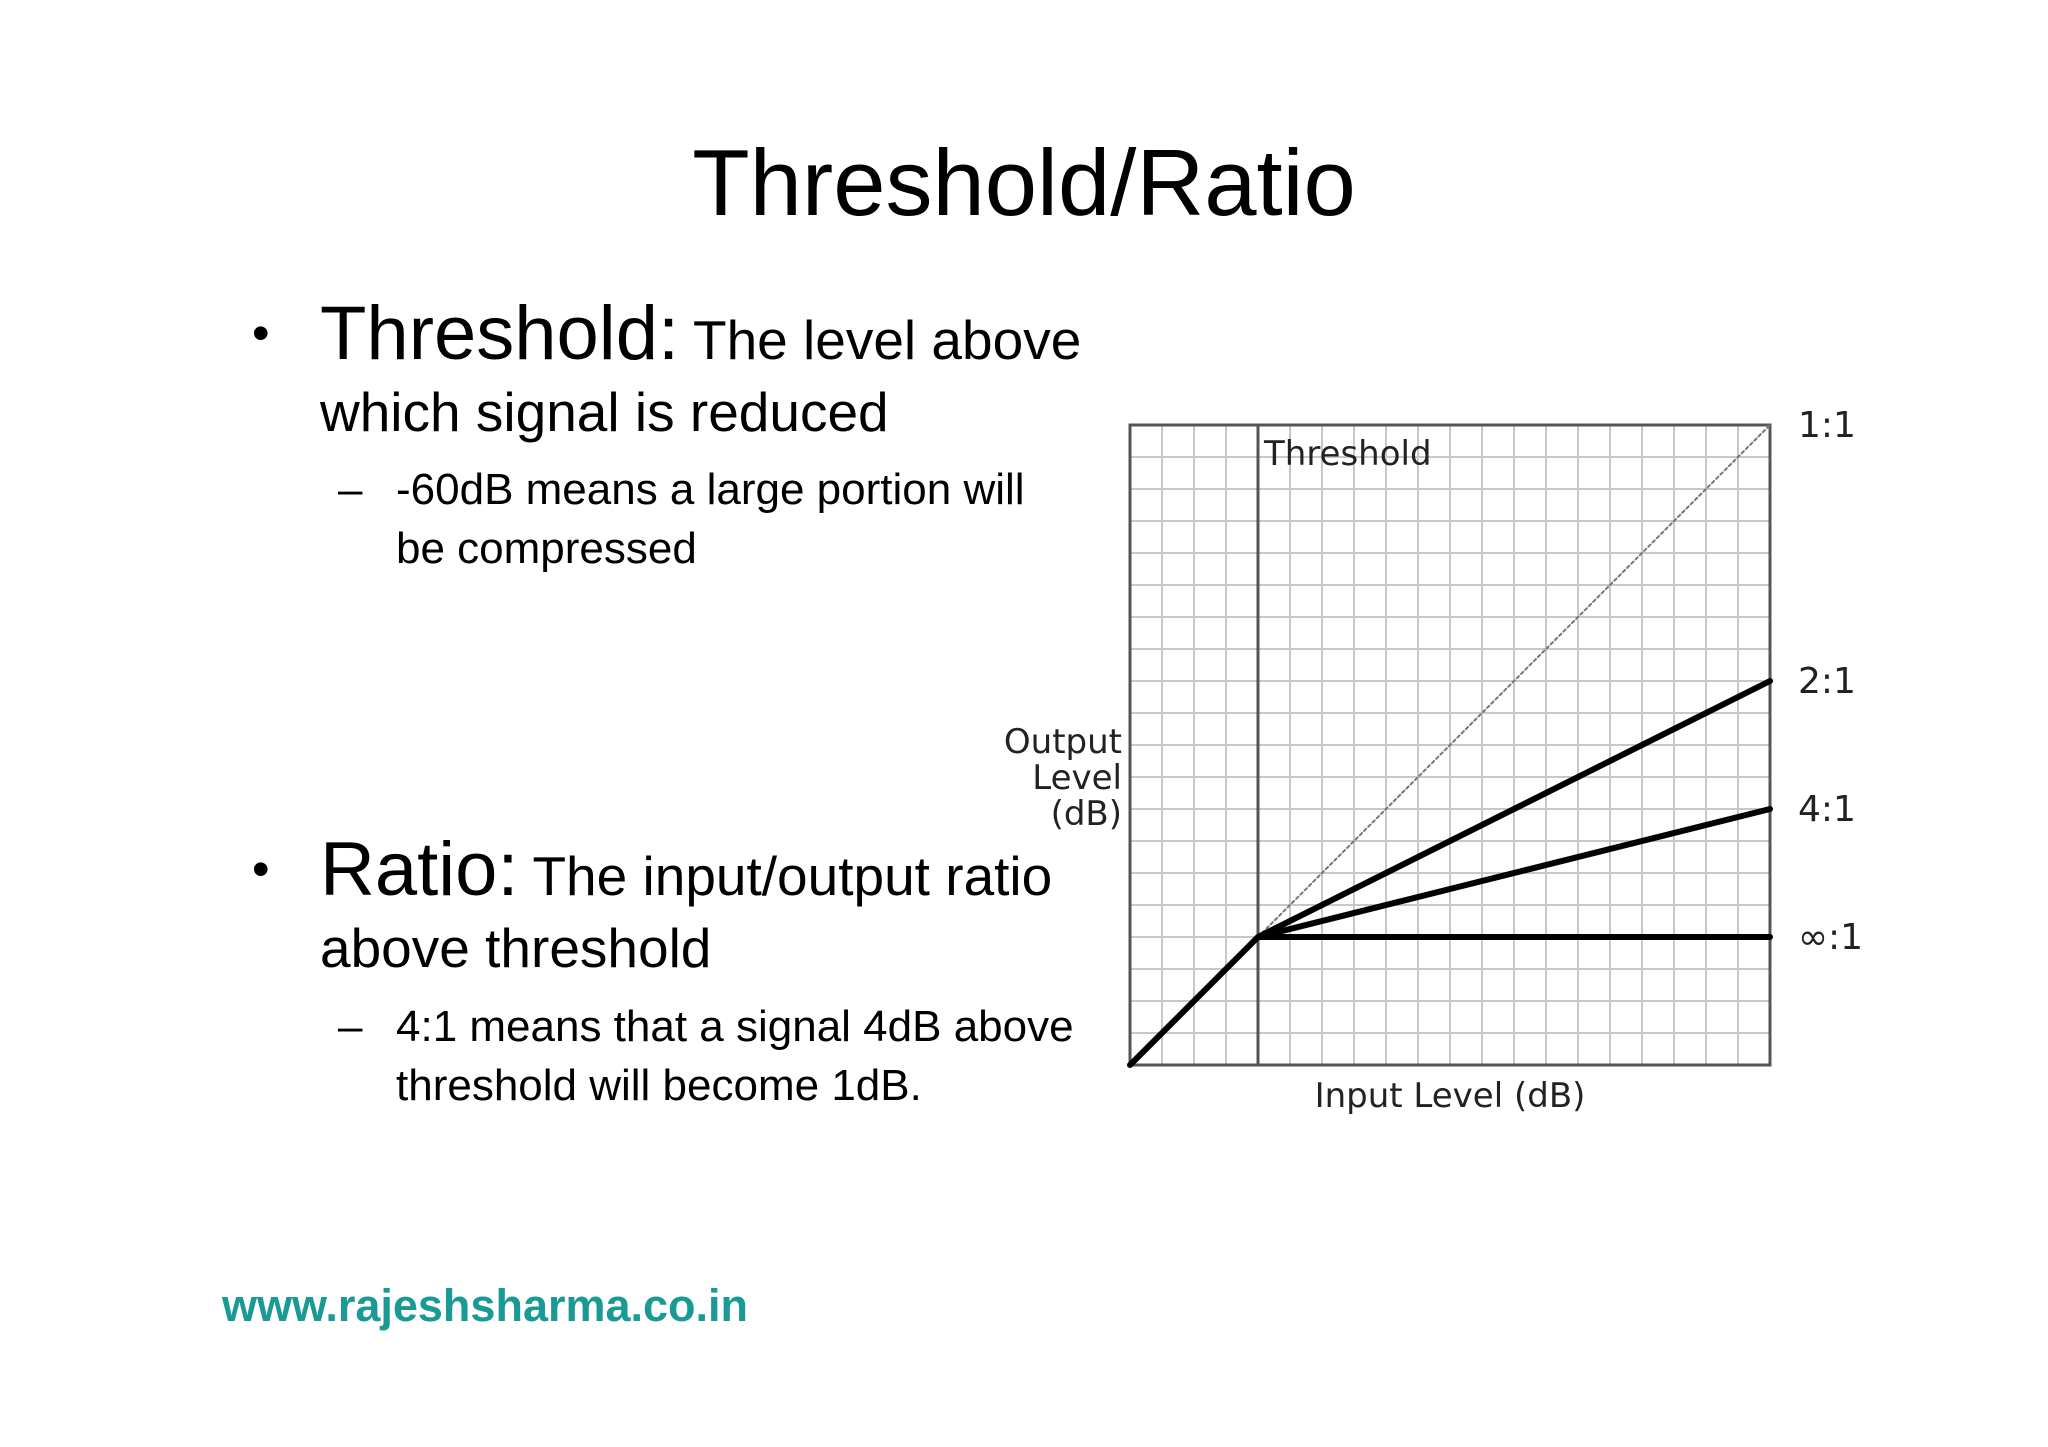 This screenshot has height=1447, width=2048. Describe the element at coordinates (1514, 873) in the screenshot. I see `series-line-4:1` at that location.